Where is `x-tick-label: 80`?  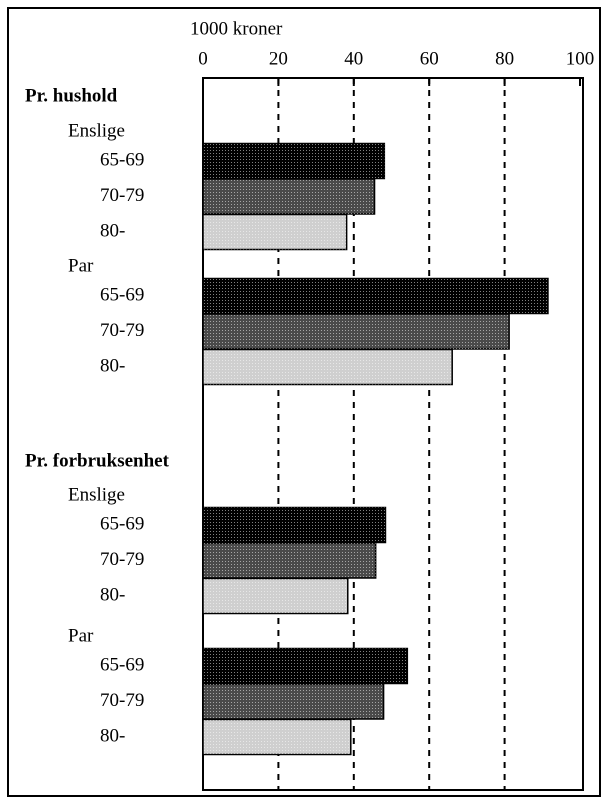 x-tick-label: 80 is located at coordinates (504, 58).